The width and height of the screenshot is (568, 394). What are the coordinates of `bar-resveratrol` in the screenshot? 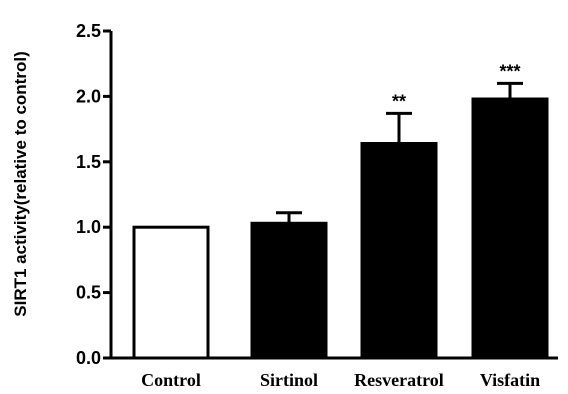 It's located at (399, 250).